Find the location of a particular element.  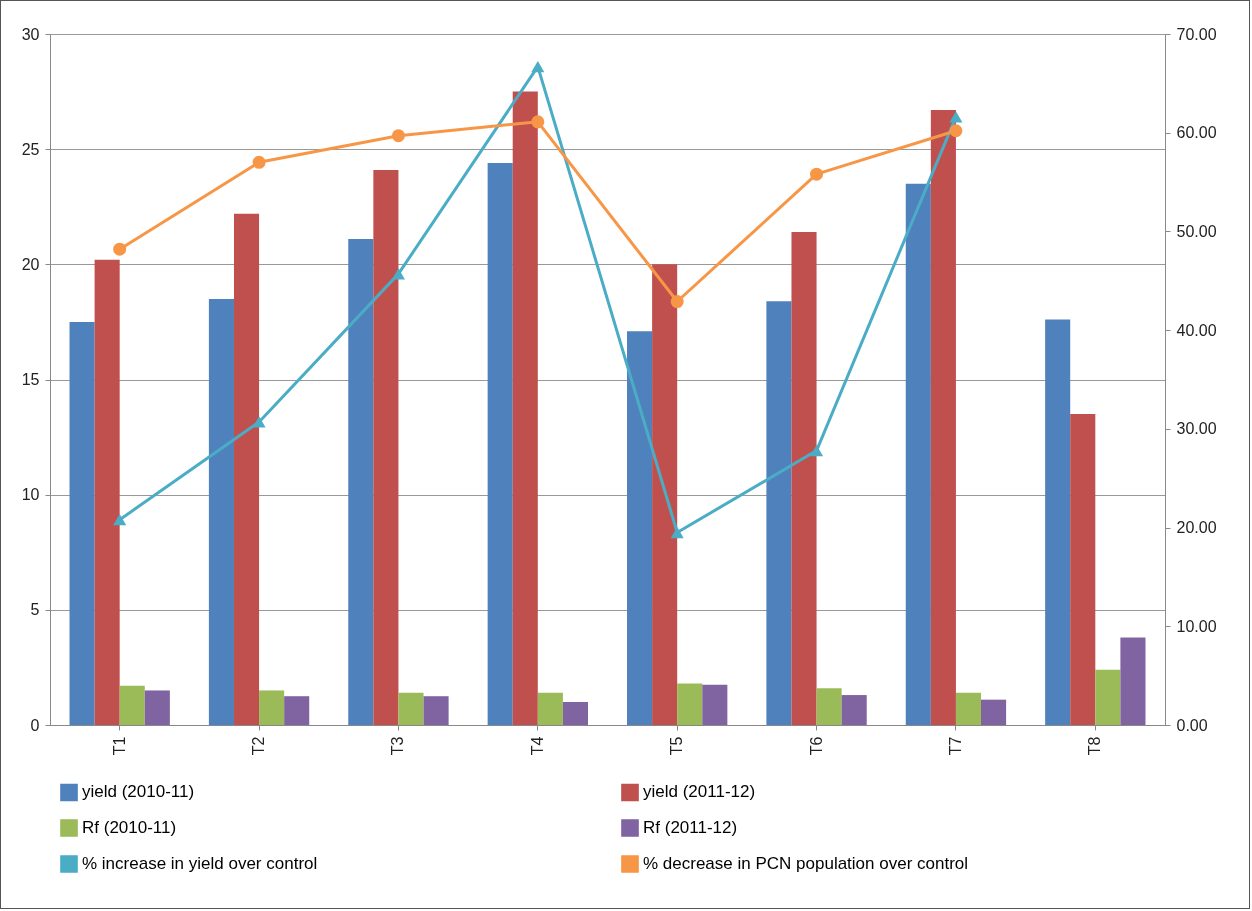

y-tick-label: 20 is located at coordinates (30, 264).